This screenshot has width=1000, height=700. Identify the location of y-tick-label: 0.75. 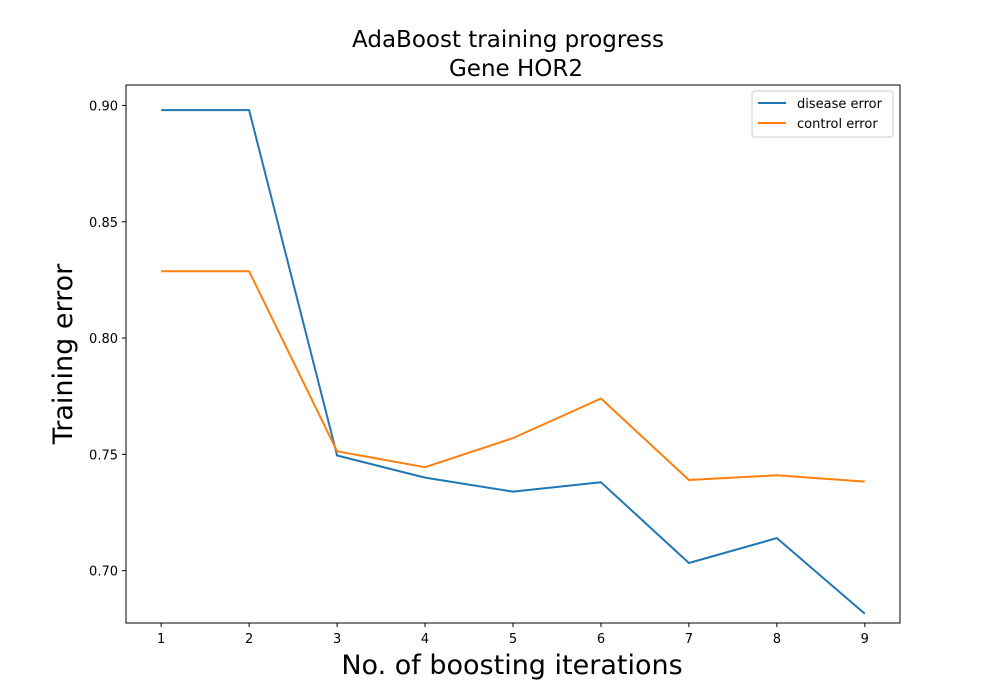
(103, 455).